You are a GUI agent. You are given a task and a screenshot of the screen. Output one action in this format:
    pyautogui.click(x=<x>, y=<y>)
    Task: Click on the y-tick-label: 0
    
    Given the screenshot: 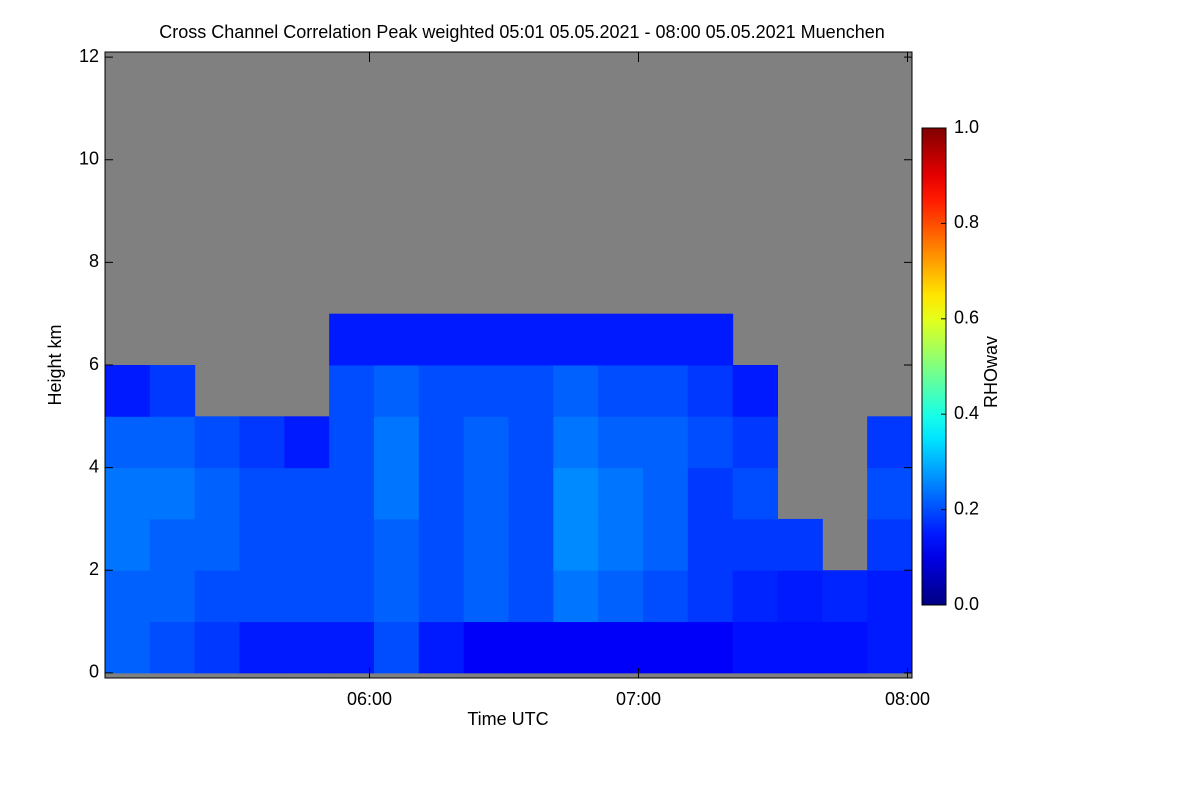 What is the action you would take?
    pyautogui.click(x=94, y=672)
    